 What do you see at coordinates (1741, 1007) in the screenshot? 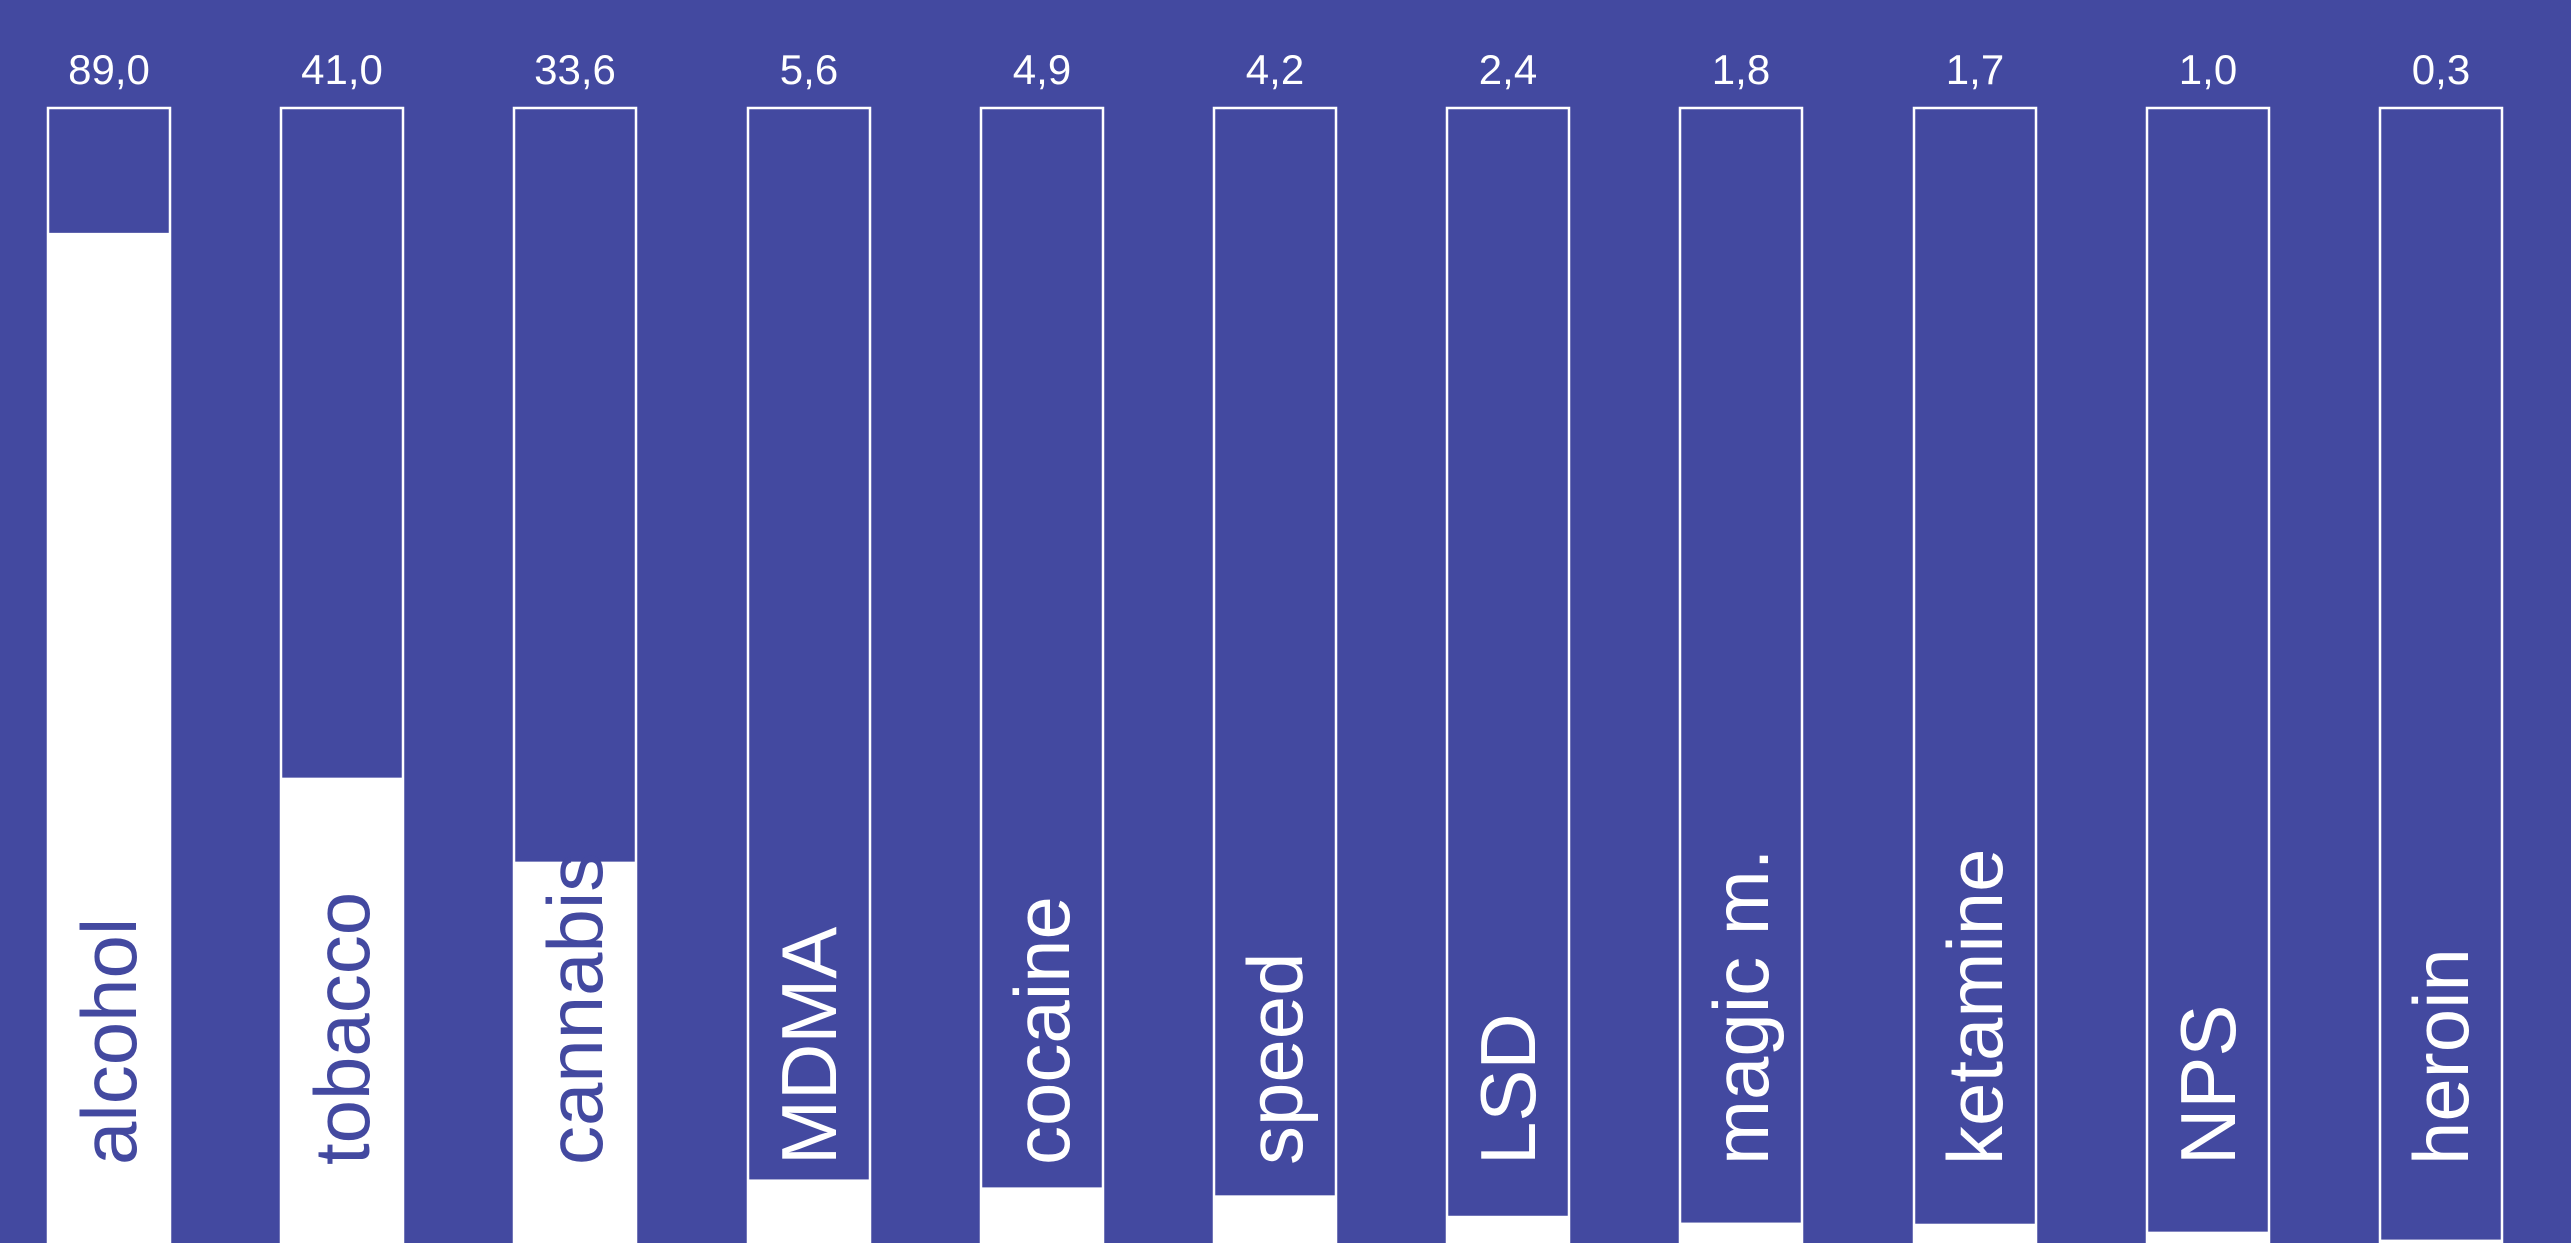
I see `category-label: magic m.` at bounding box center [1741, 1007].